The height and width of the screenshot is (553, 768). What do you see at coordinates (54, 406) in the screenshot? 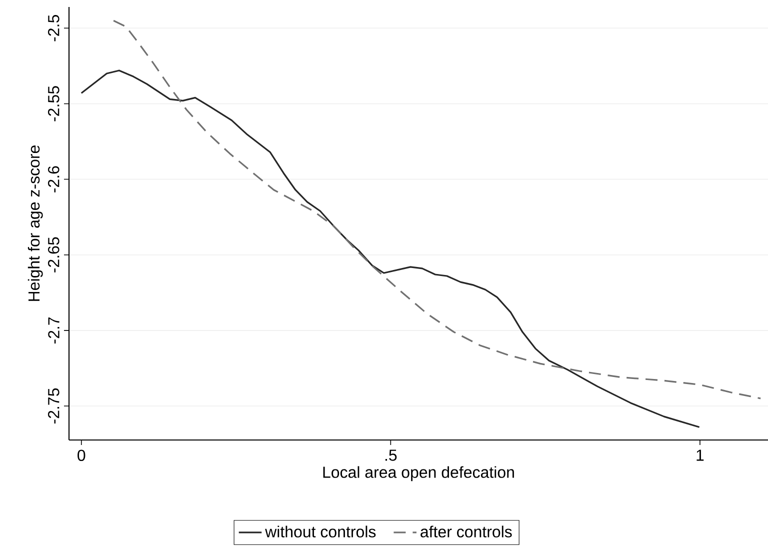
I see `y-tick-label: -2.75` at bounding box center [54, 406].